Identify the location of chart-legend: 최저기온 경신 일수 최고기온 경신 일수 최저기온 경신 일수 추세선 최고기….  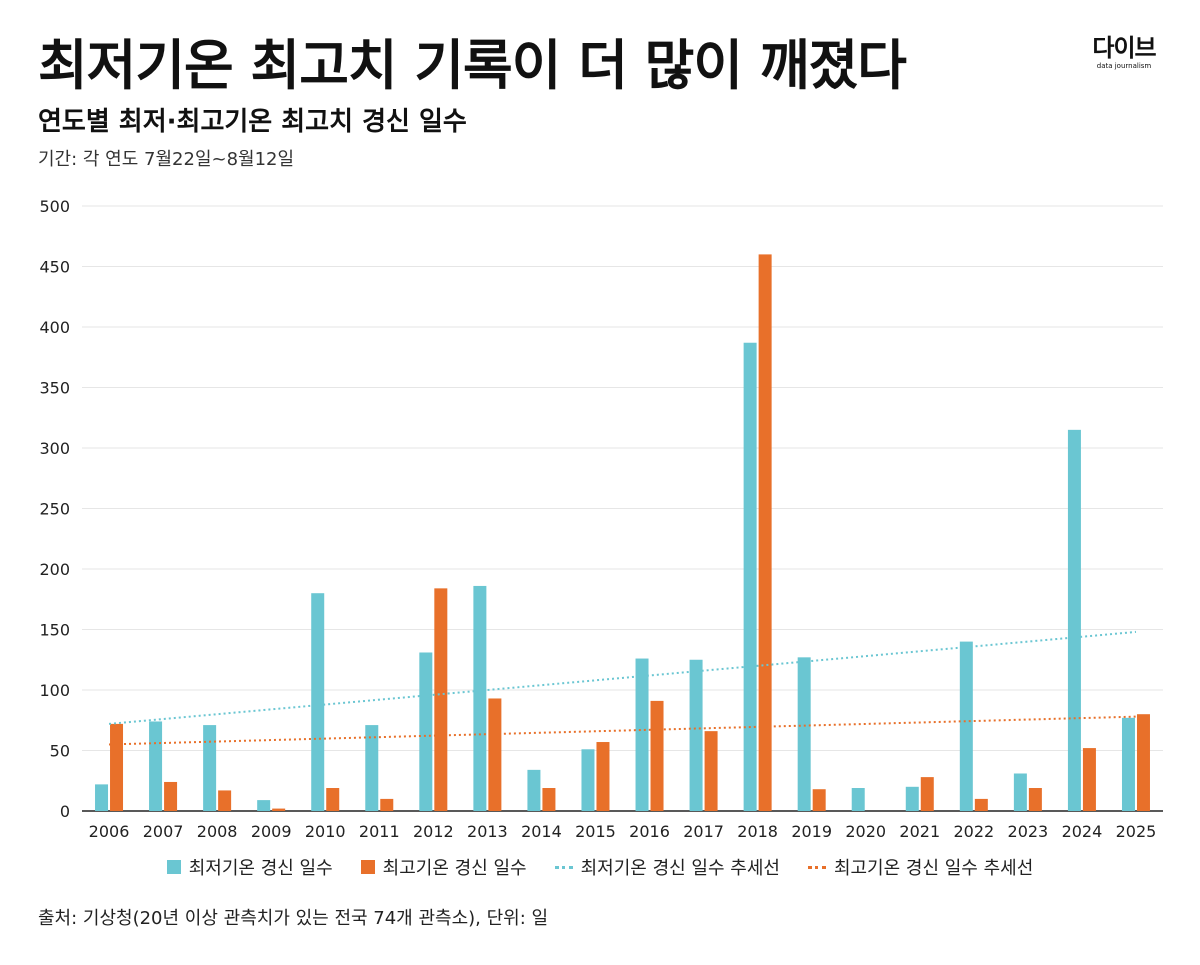
(600, 867).